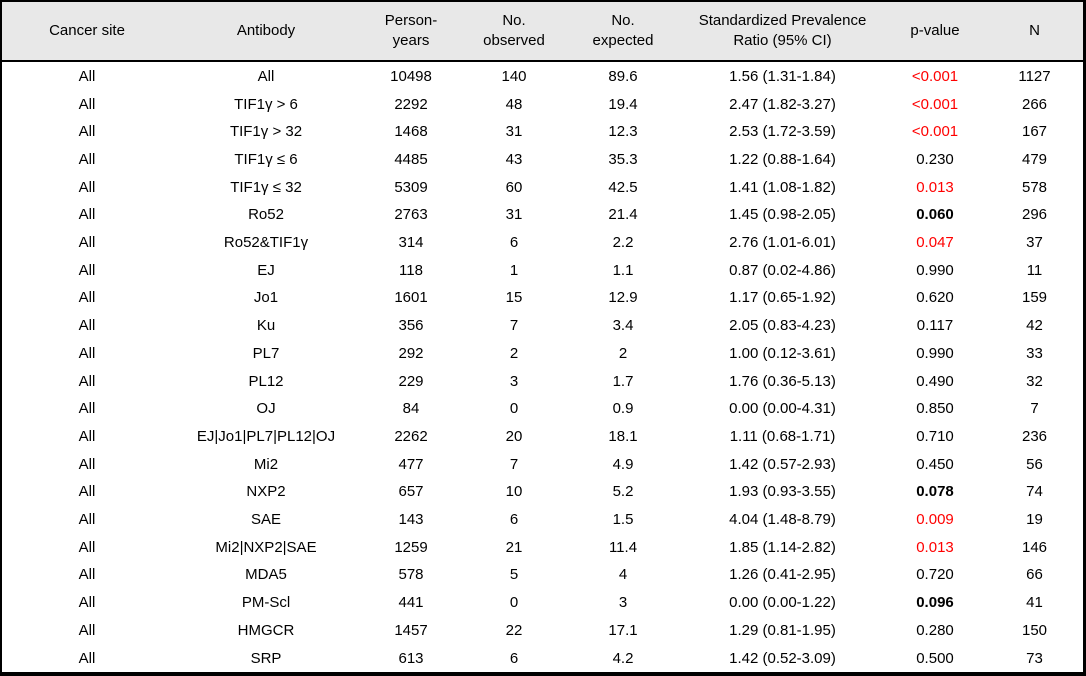 Image resolution: width=1086 pixels, height=676 pixels. Describe the element at coordinates (542, 409) in the screenshot. I see `table-row: All OJ 84 0 0.9 0.00 (0.00-4.31) 0.850 7` at that location.